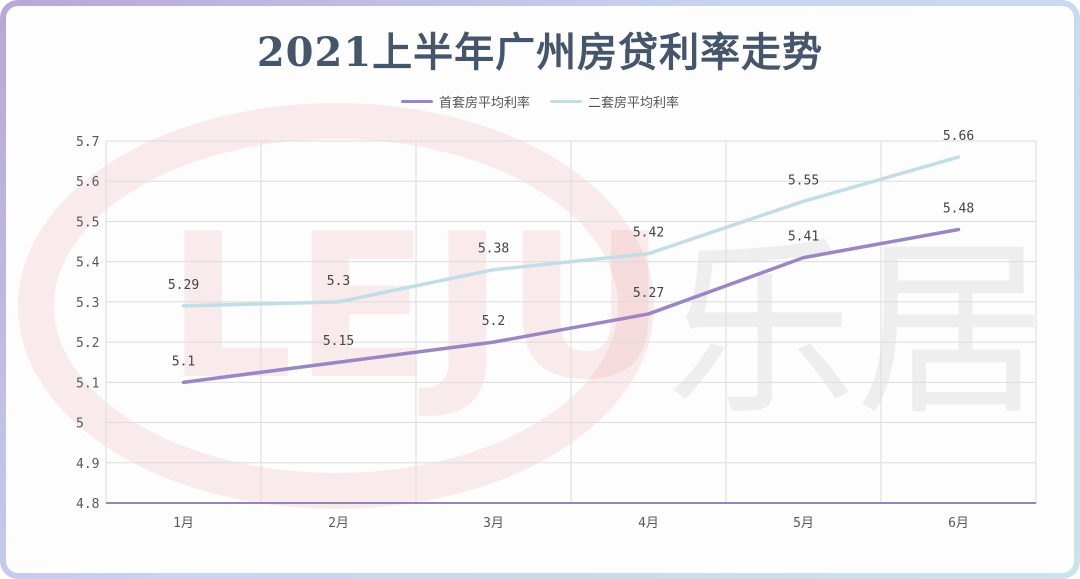 The height and width of the screenshot is (579, 1080). I want to click on y-tick-label: 5.2, so click(87, 343).